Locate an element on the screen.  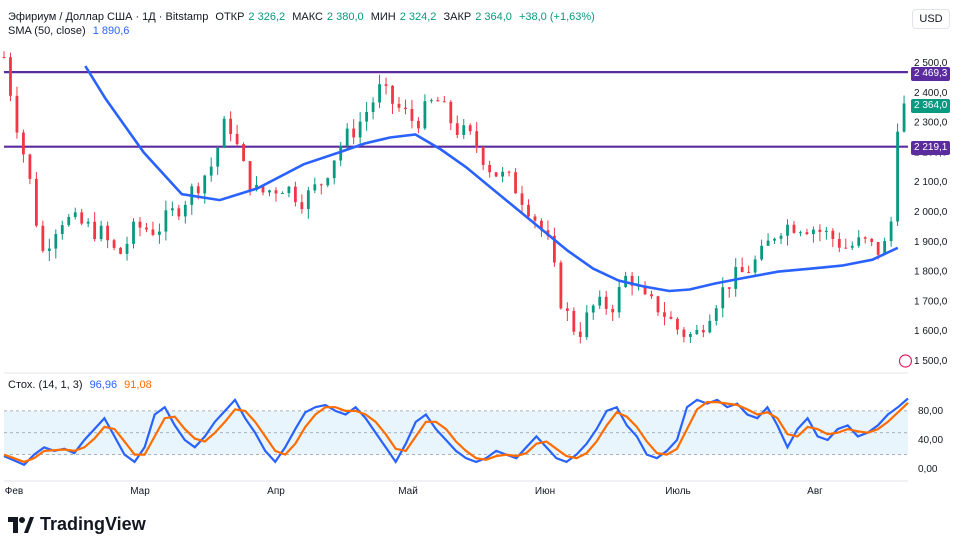
stoch-axis-tick-label: 0,00 is located at coordinates (928, 469).